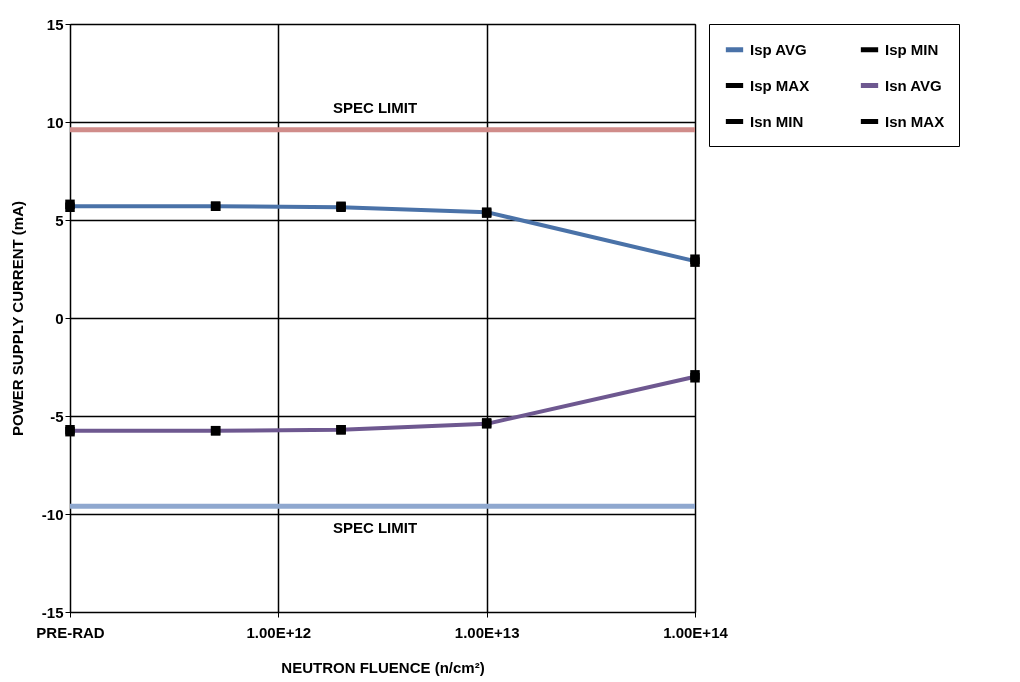  I want to click on legend-label: Isp AVG, so click(778, 49).